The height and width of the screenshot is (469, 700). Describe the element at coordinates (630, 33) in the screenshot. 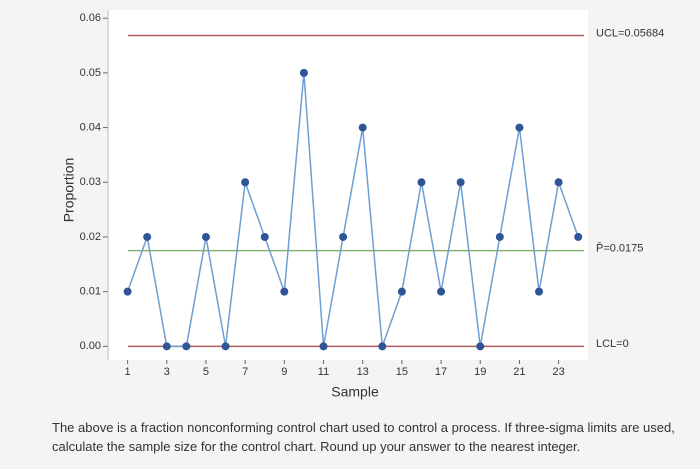

I see `reference-label: UCL=0.05684` at that location.